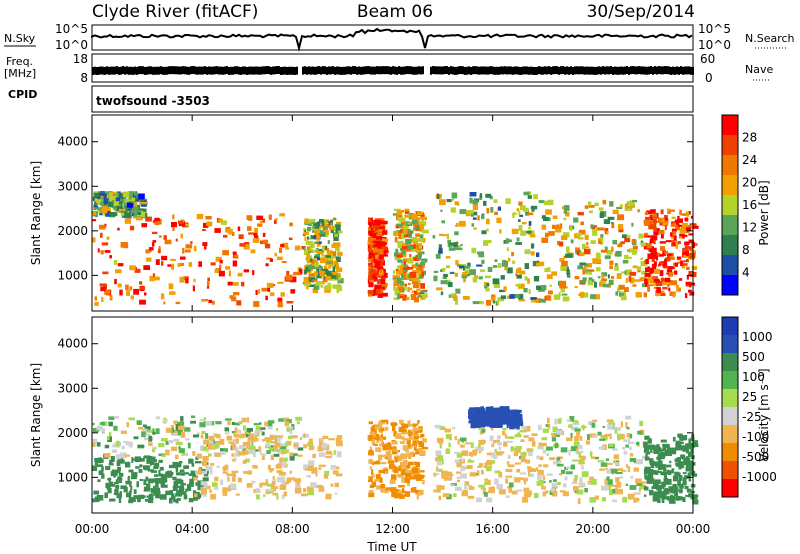 This screenshot has height=554, width=800. I want to click on y-tick-label: 3000, so click(72, 186).